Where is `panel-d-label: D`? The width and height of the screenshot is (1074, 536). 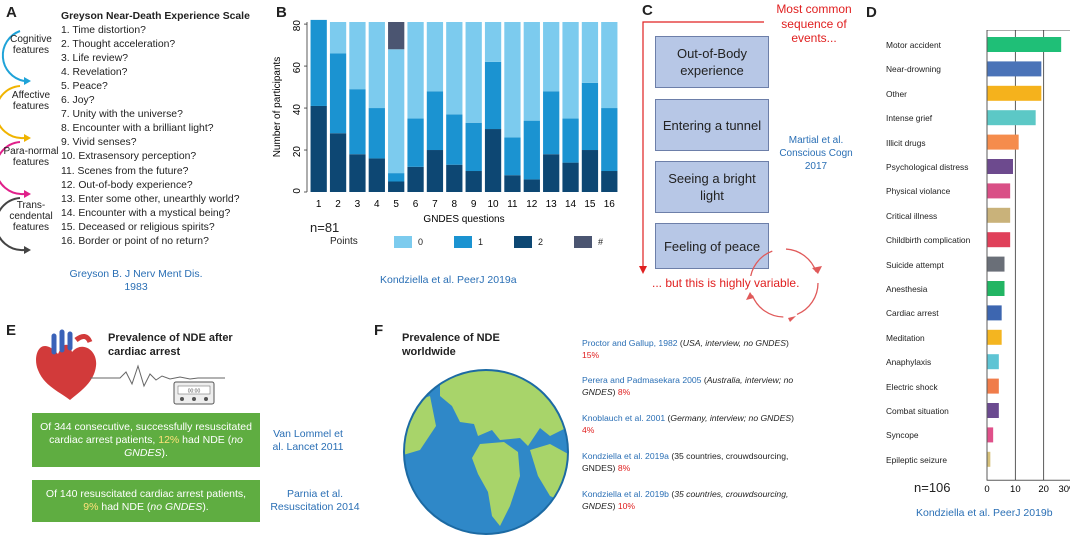 panel-d-label: D is located at coordinates (871, 12).